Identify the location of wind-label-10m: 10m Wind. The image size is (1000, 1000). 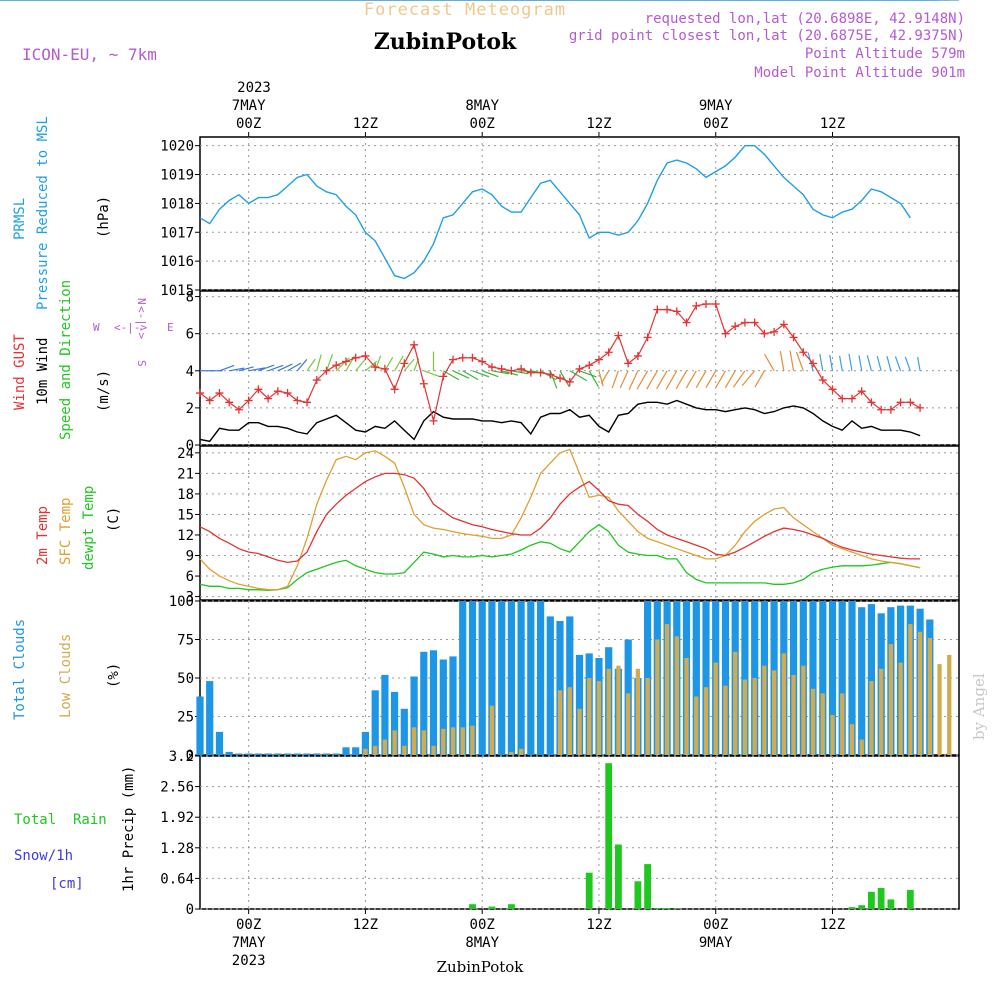
(43, 371).